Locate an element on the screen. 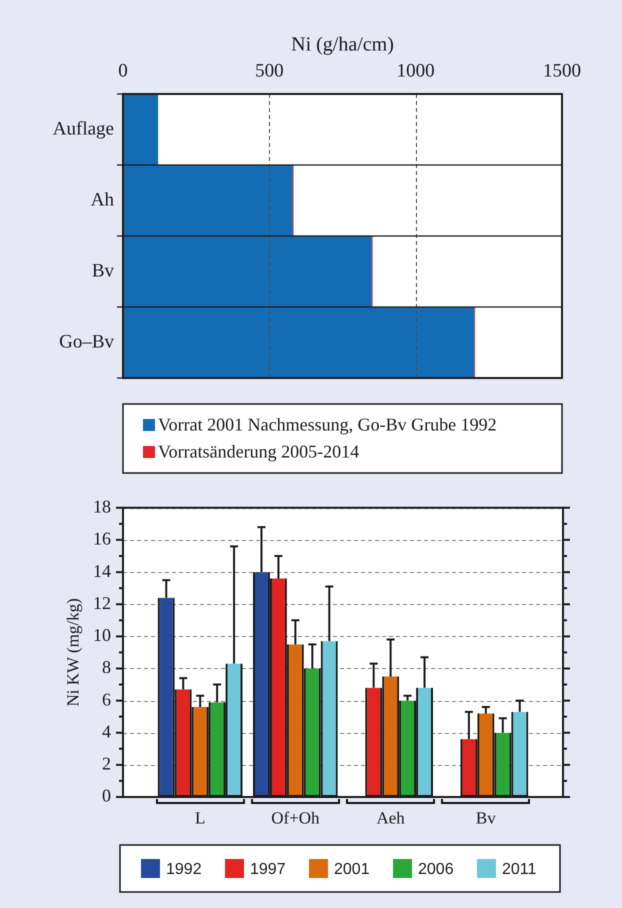 The image size is (622, 908). y-tick-label: 12 is located at coordinates (102, 602).